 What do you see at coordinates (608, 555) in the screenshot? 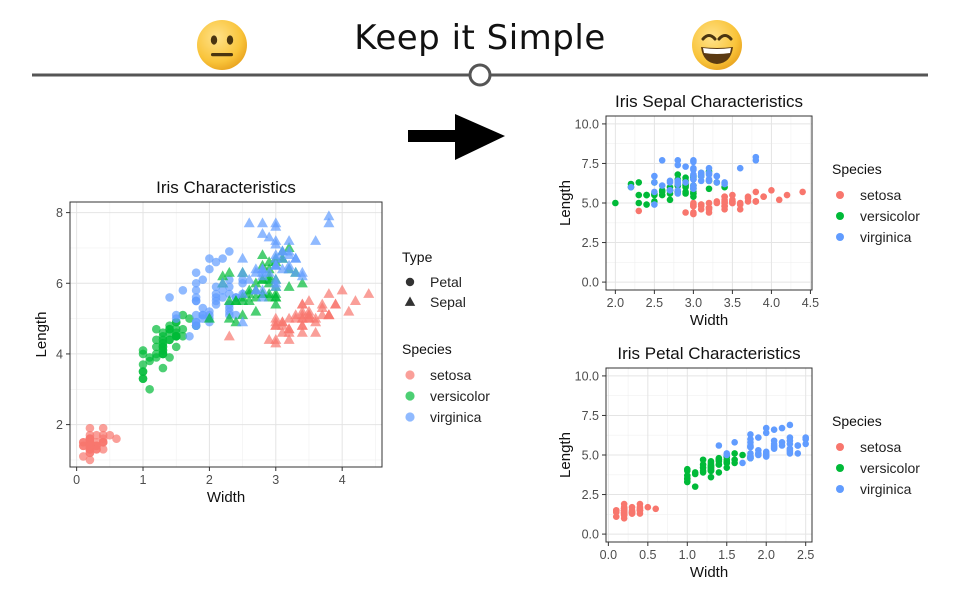
I see `x-tick-label: 0.0` at bounding box center [608, 555].